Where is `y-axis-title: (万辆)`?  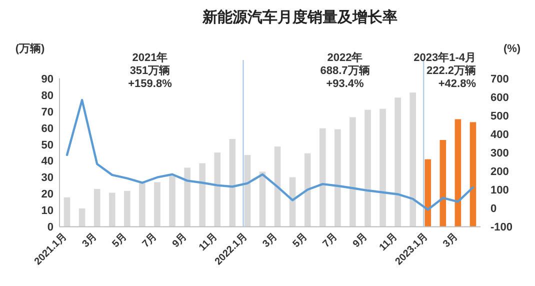
y-axis-title: (万辆) is located at coordinates (30, 48).